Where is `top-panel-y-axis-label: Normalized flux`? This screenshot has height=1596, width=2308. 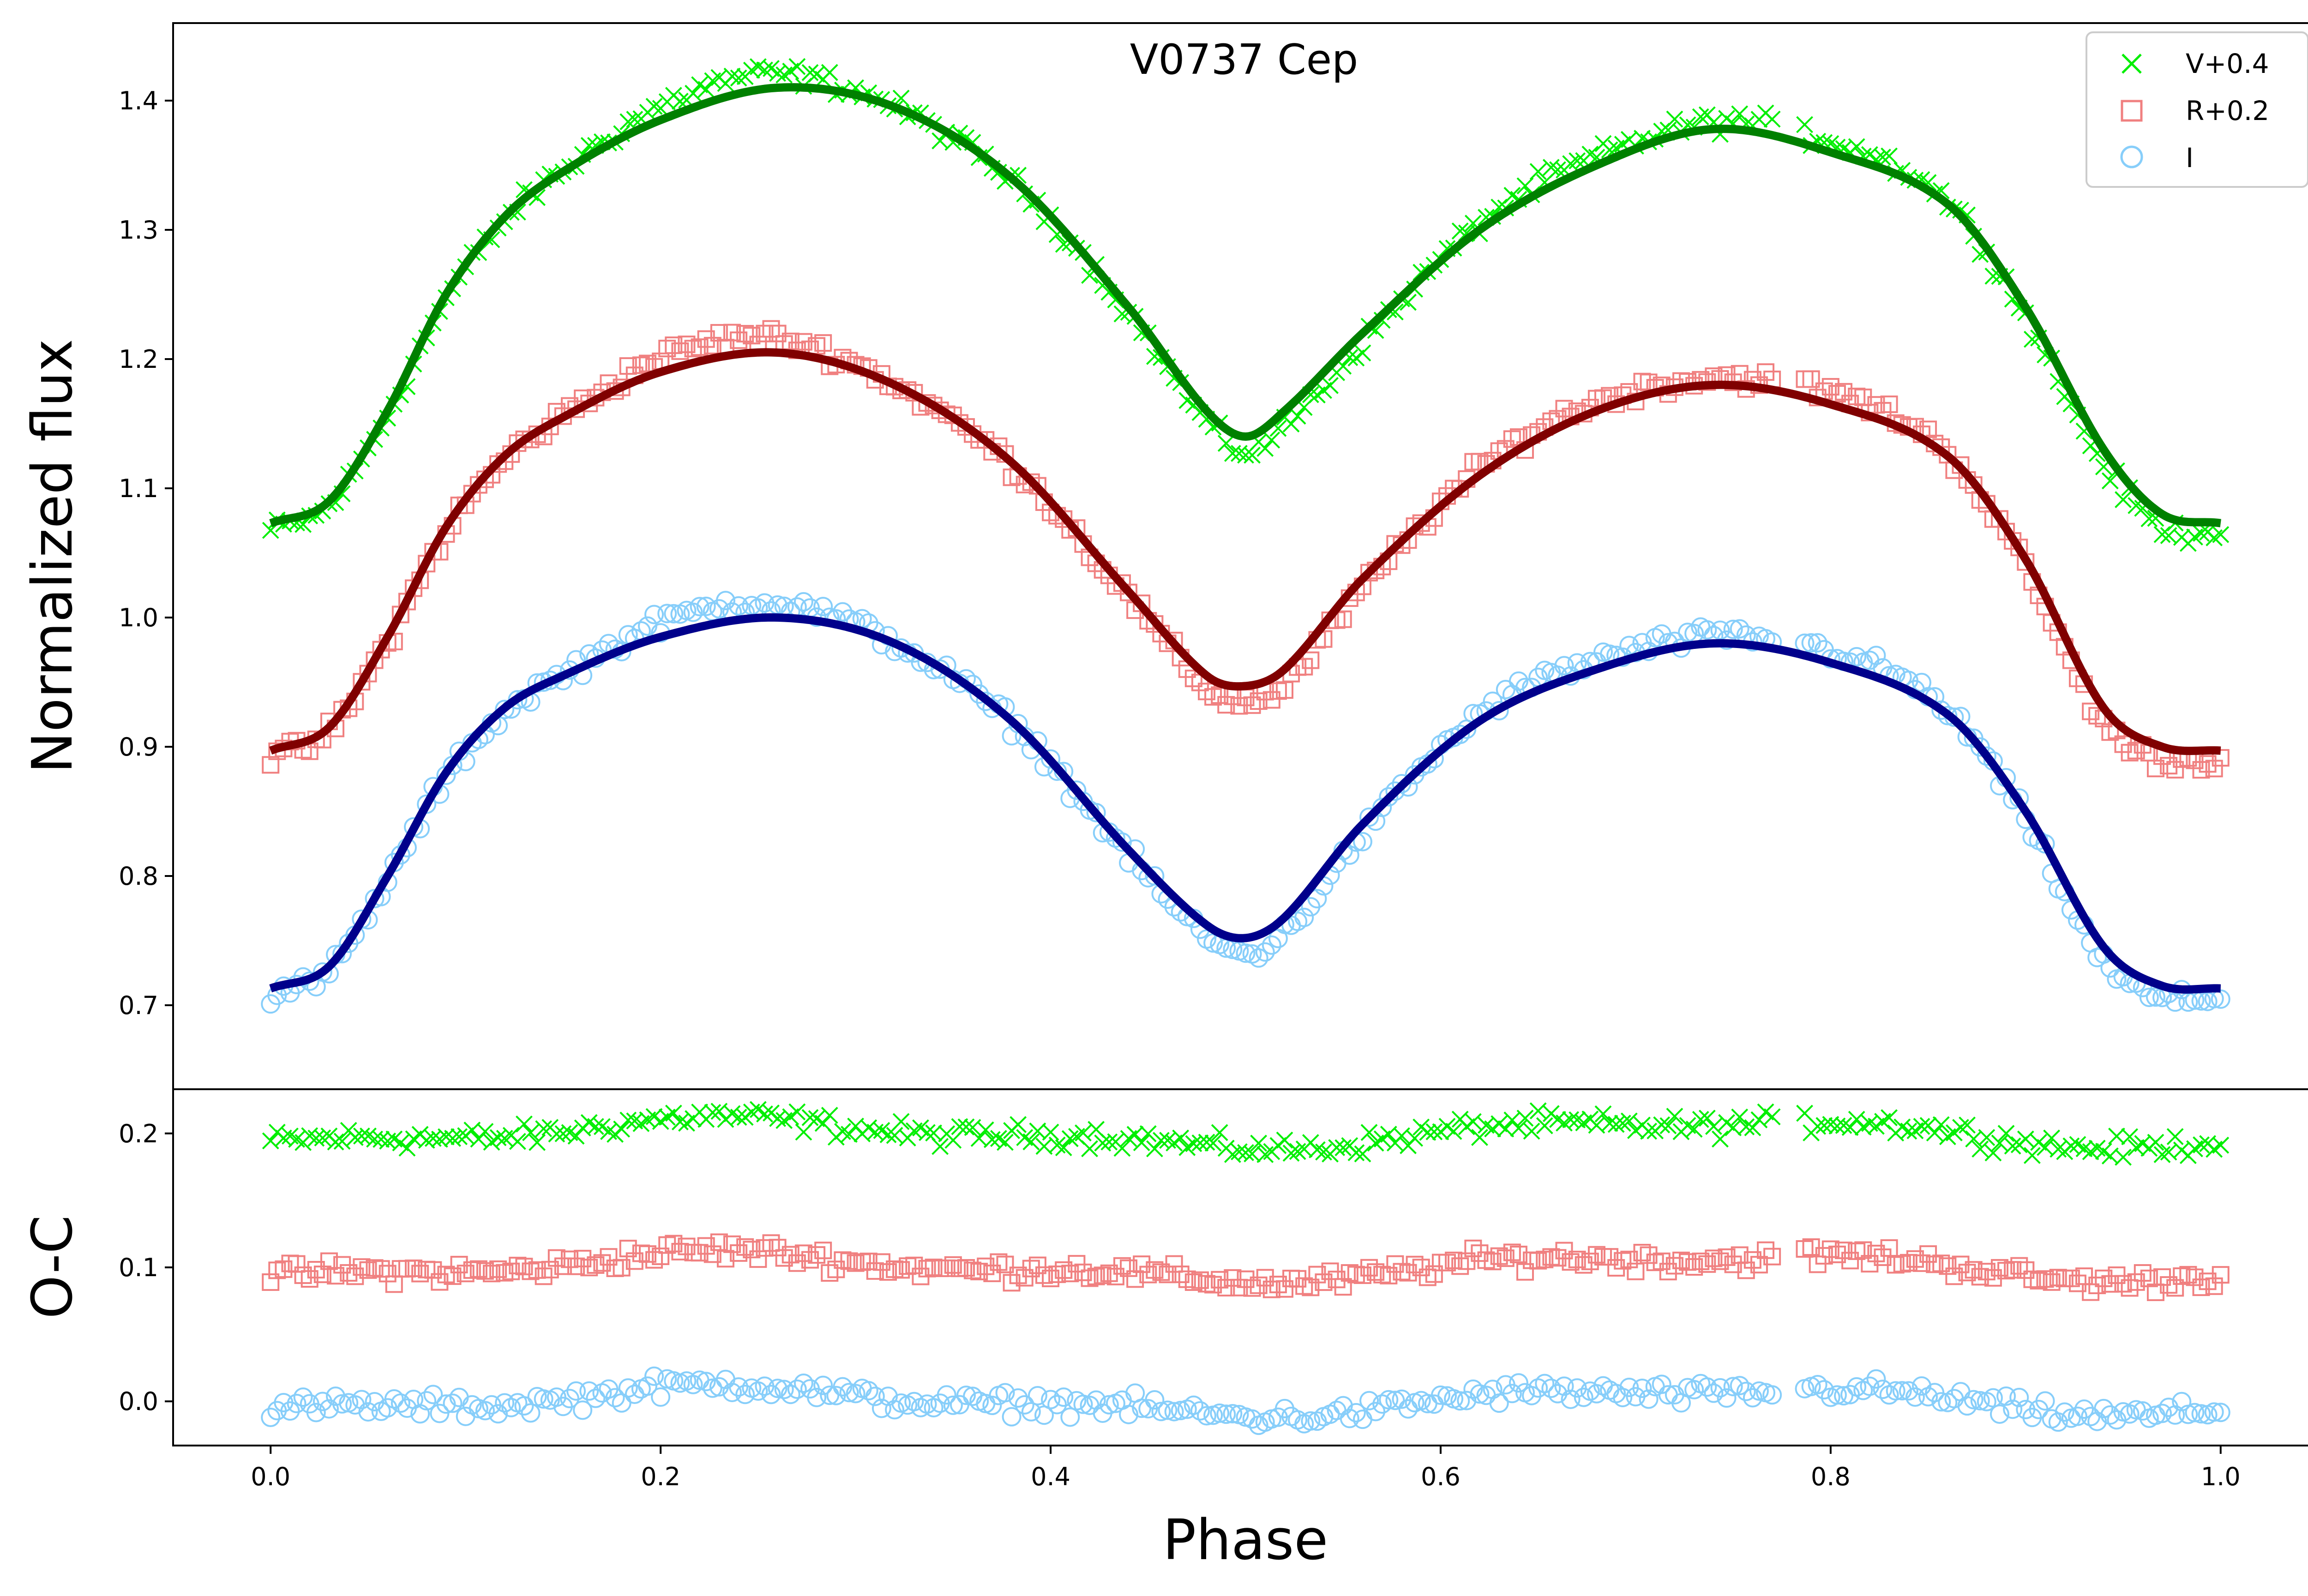
top-panel-y-axis-label: Normalized flux is located at coordinates (53, 556).